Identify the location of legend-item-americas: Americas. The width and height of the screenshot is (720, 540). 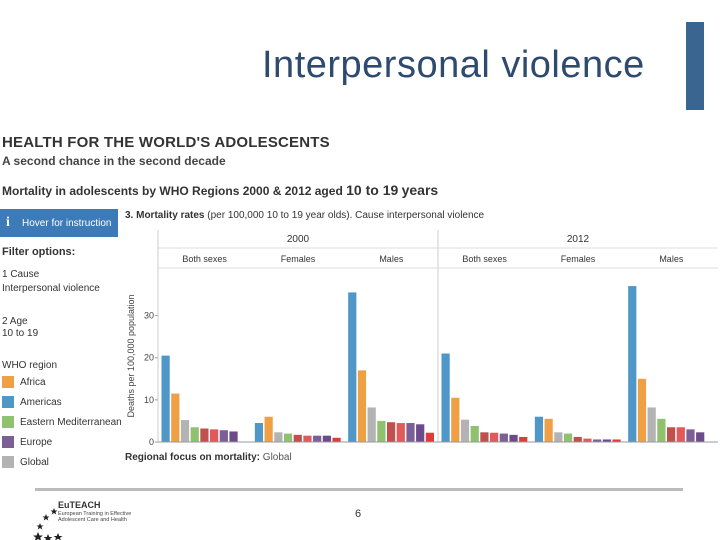
(32, 402).